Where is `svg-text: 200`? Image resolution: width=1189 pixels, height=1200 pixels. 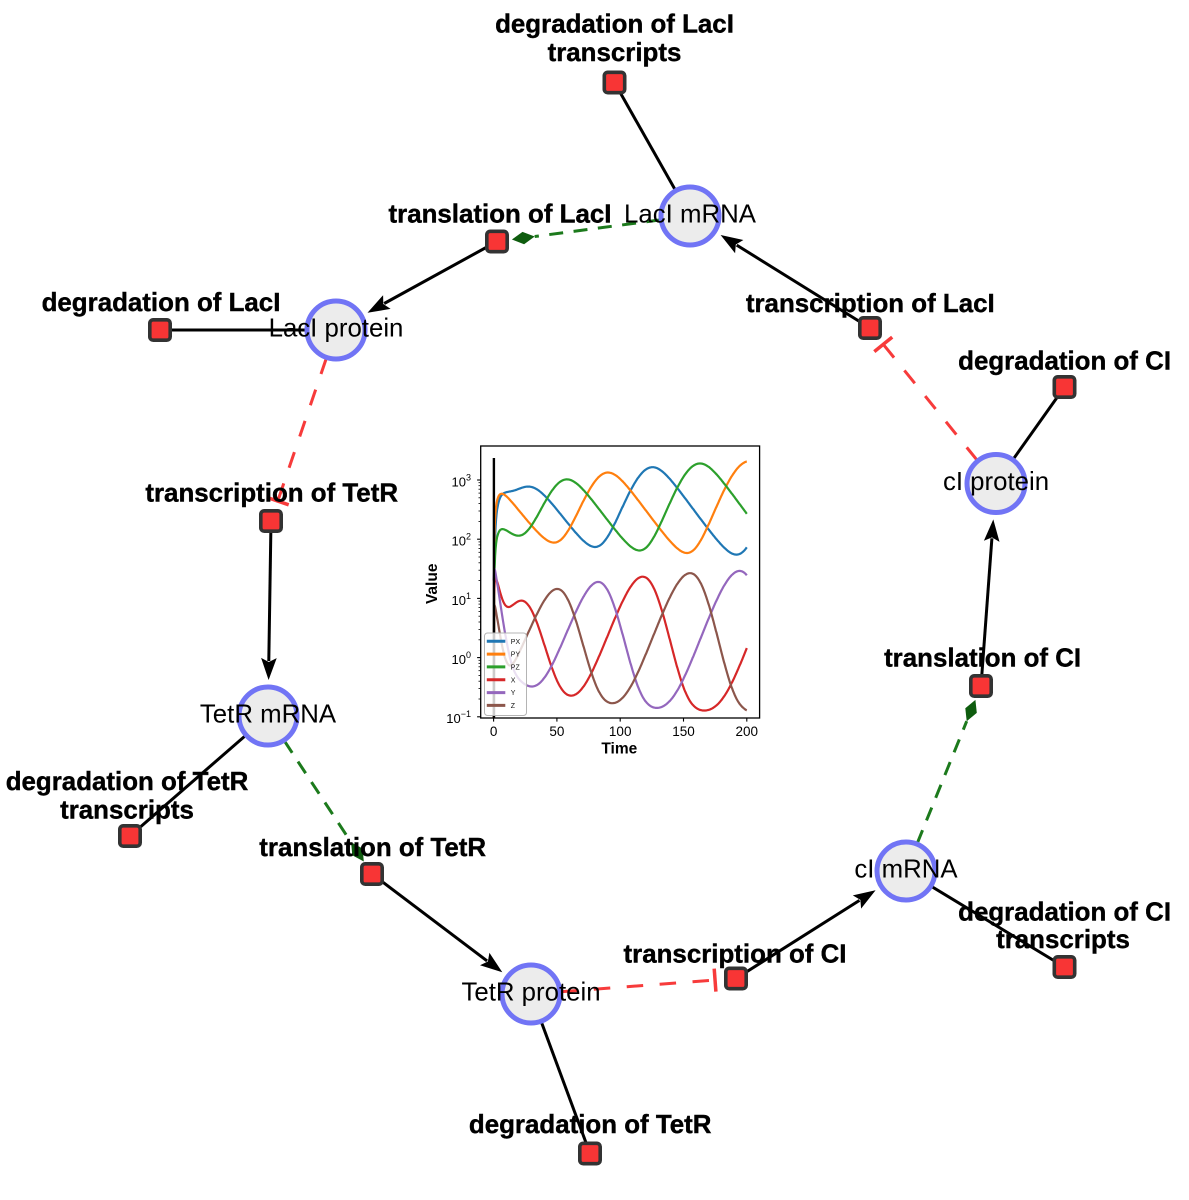
svg-text: 200 is located at coordinates (747, 731).